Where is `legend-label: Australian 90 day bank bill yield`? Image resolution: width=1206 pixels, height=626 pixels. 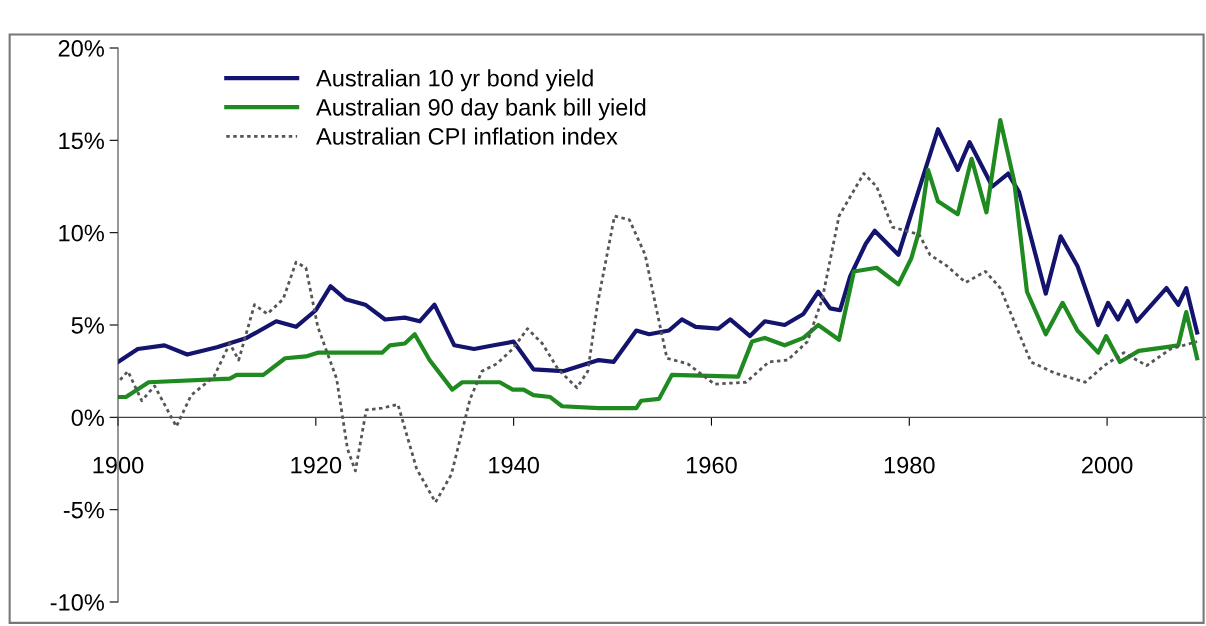 legend-label: Australian 90 day bank bill yield is located at coordinates (481, 109).